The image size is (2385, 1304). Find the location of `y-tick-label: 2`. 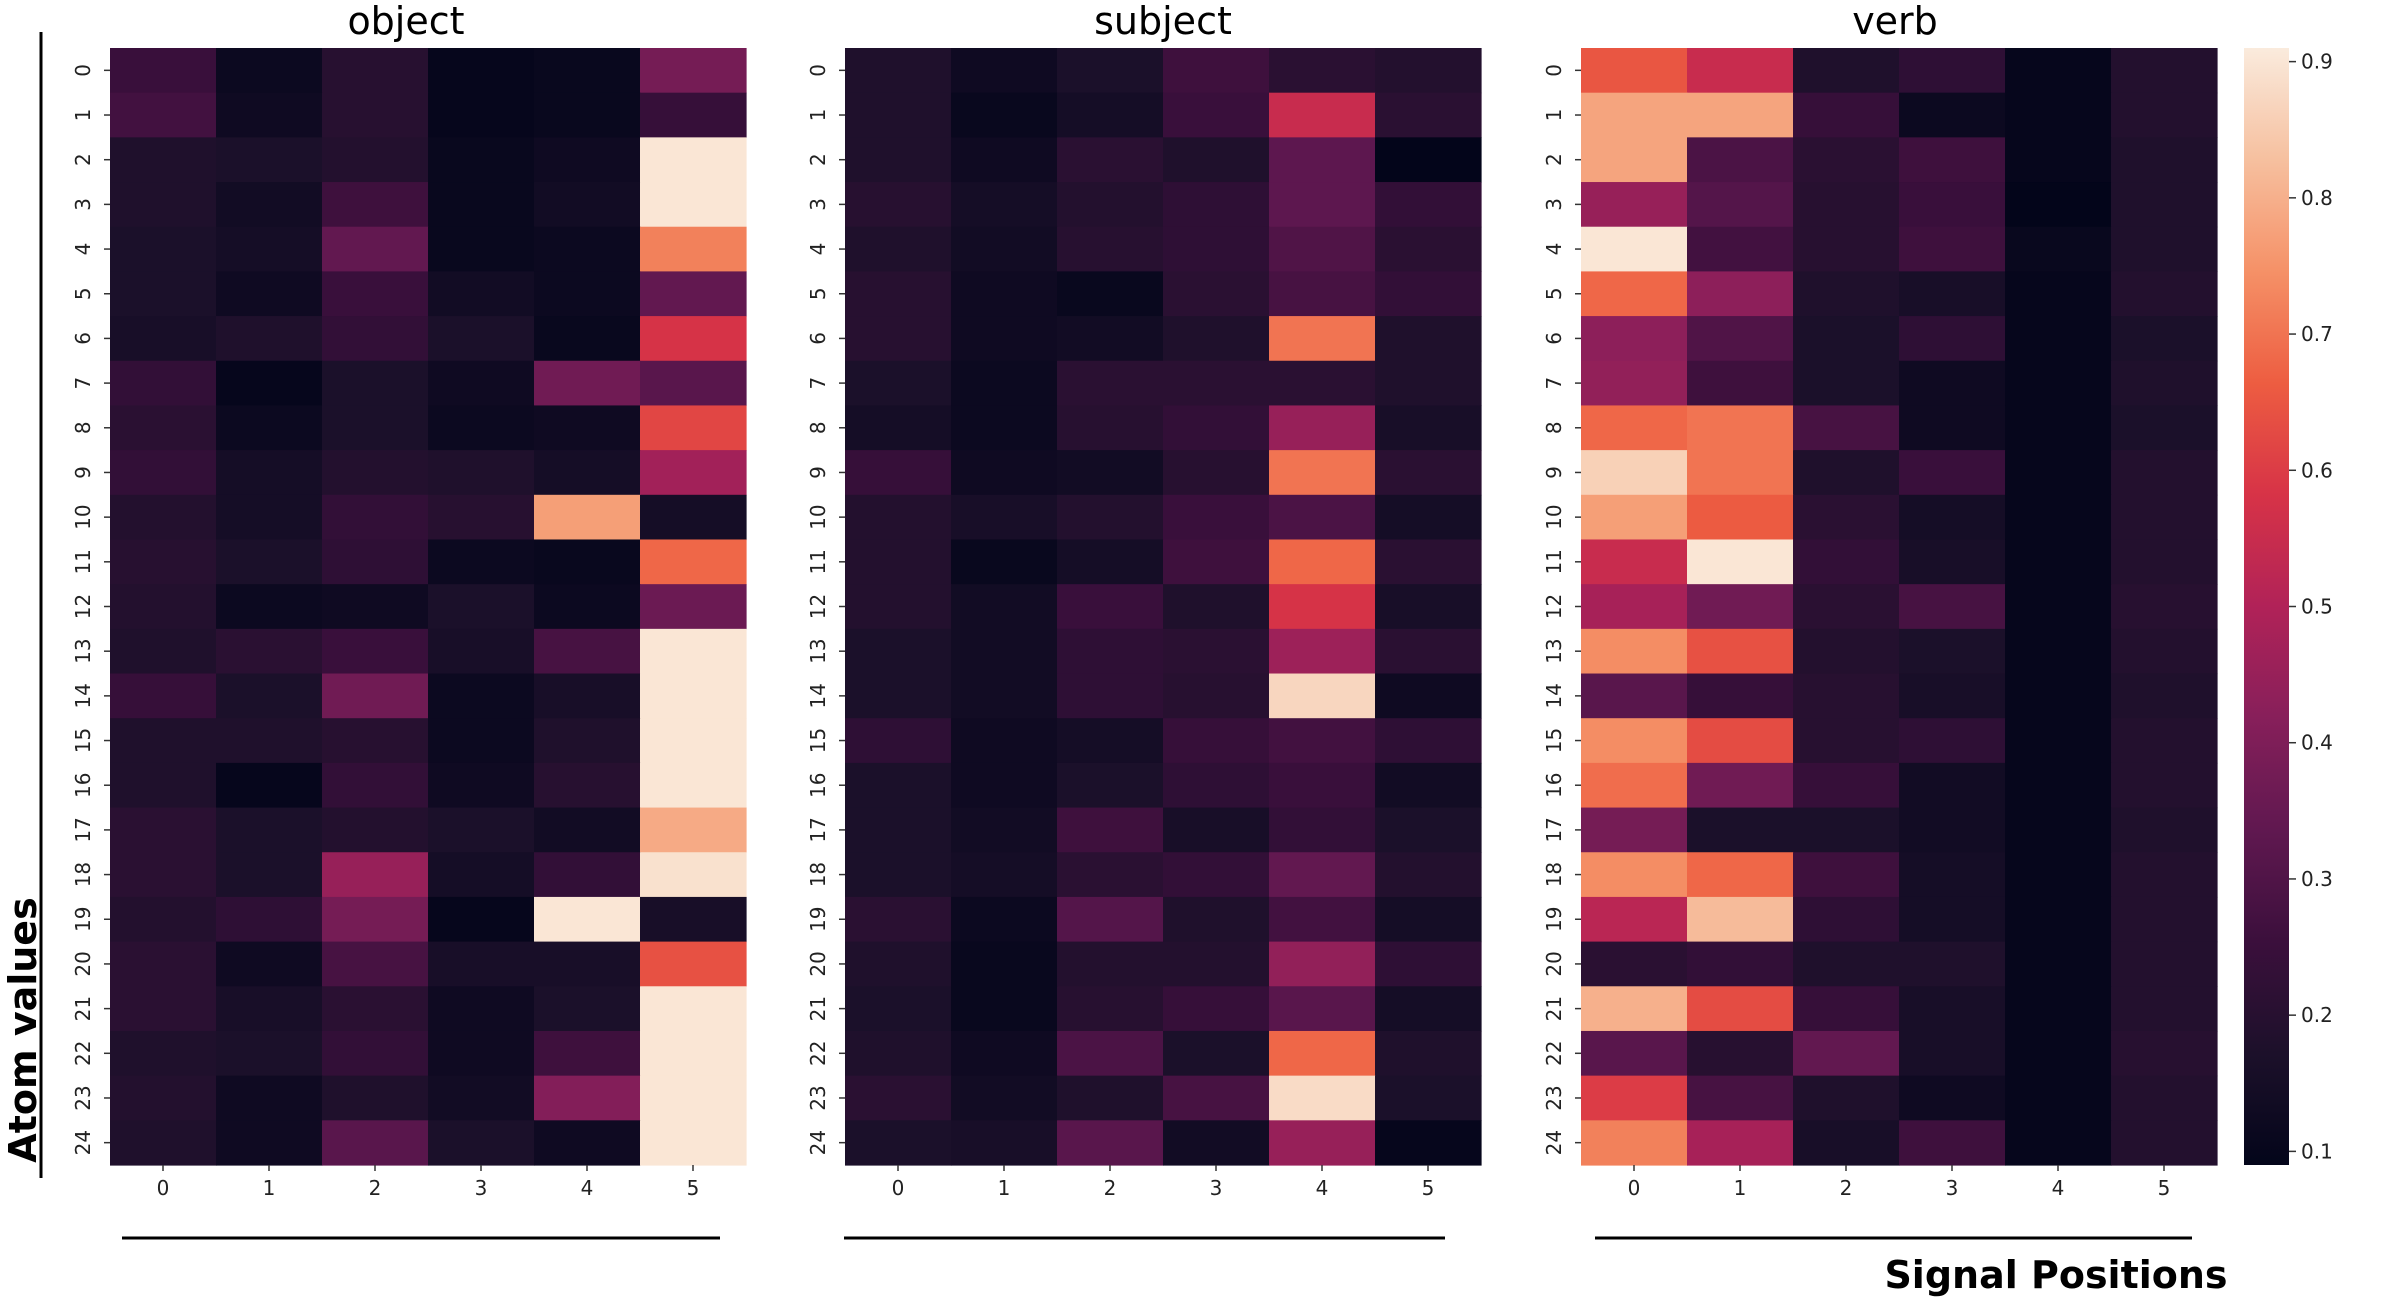

y-tick-label: 2 is located at coordinates (1554, 159).